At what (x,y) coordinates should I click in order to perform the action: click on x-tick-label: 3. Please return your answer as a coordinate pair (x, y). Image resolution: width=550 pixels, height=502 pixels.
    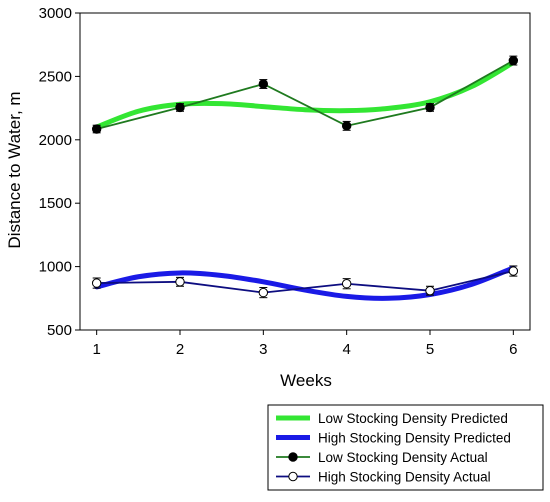
    Looking at the image, I should click on (263, 349).